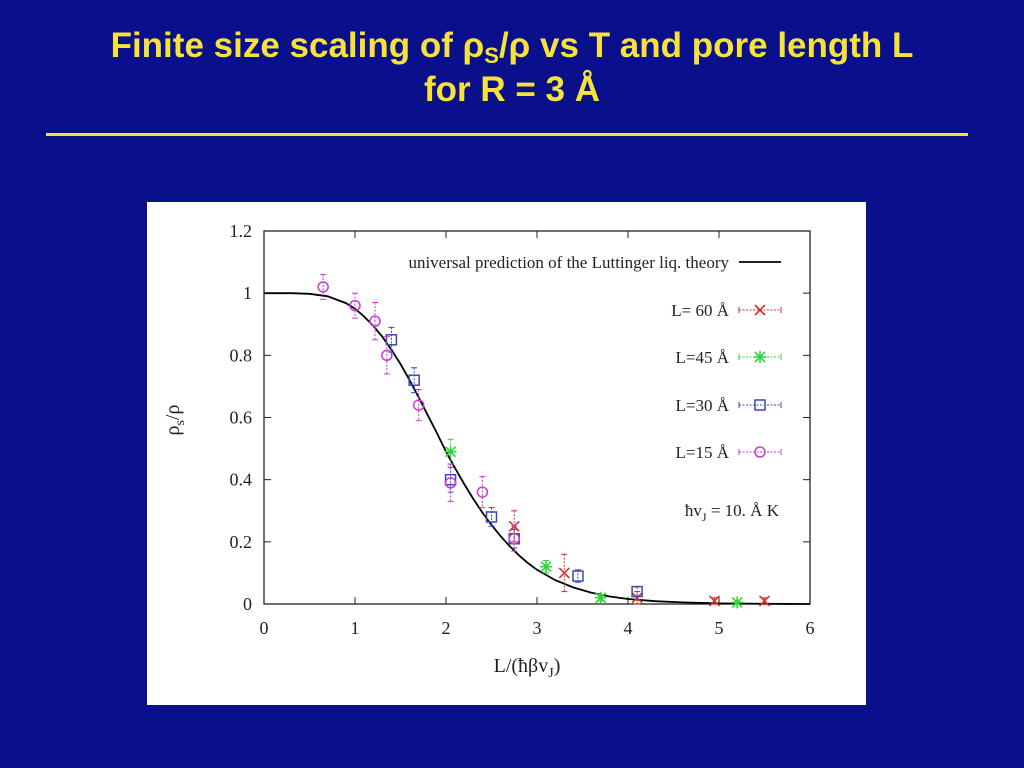 The width and height of the screenshot is (1024, 768). I want to click on x-axis-label: L/(ħβvJ), so click(527, 668).